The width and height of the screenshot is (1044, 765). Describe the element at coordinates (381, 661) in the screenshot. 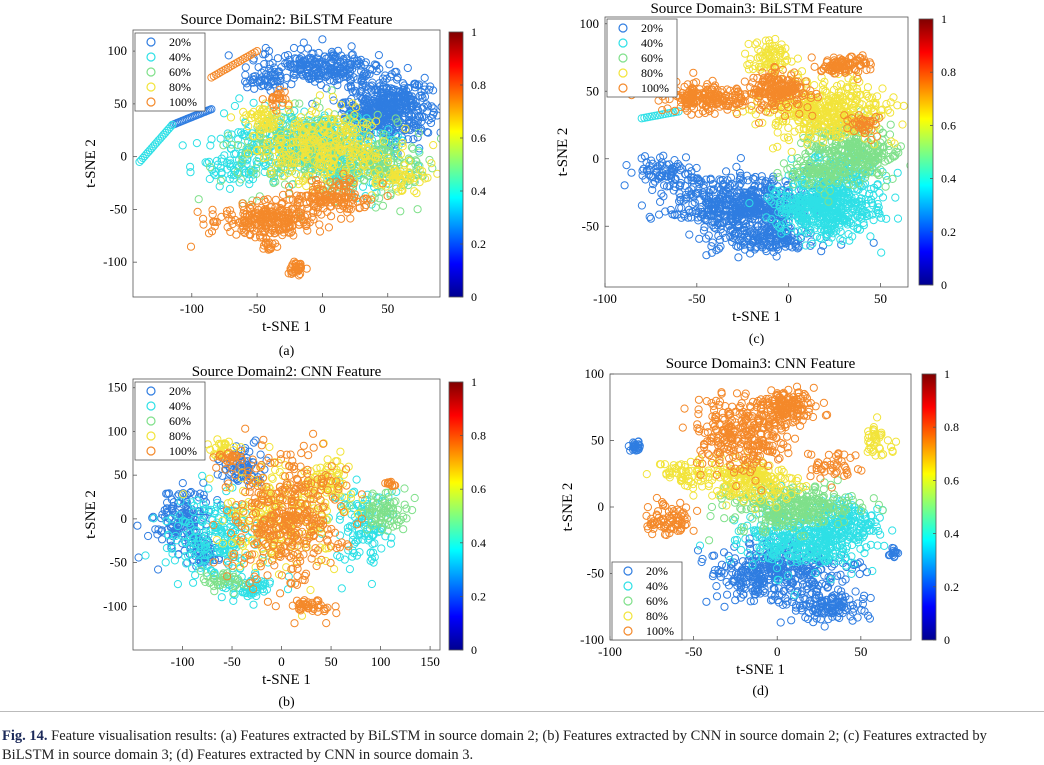

I see `x-tick-label: 100` at that location.